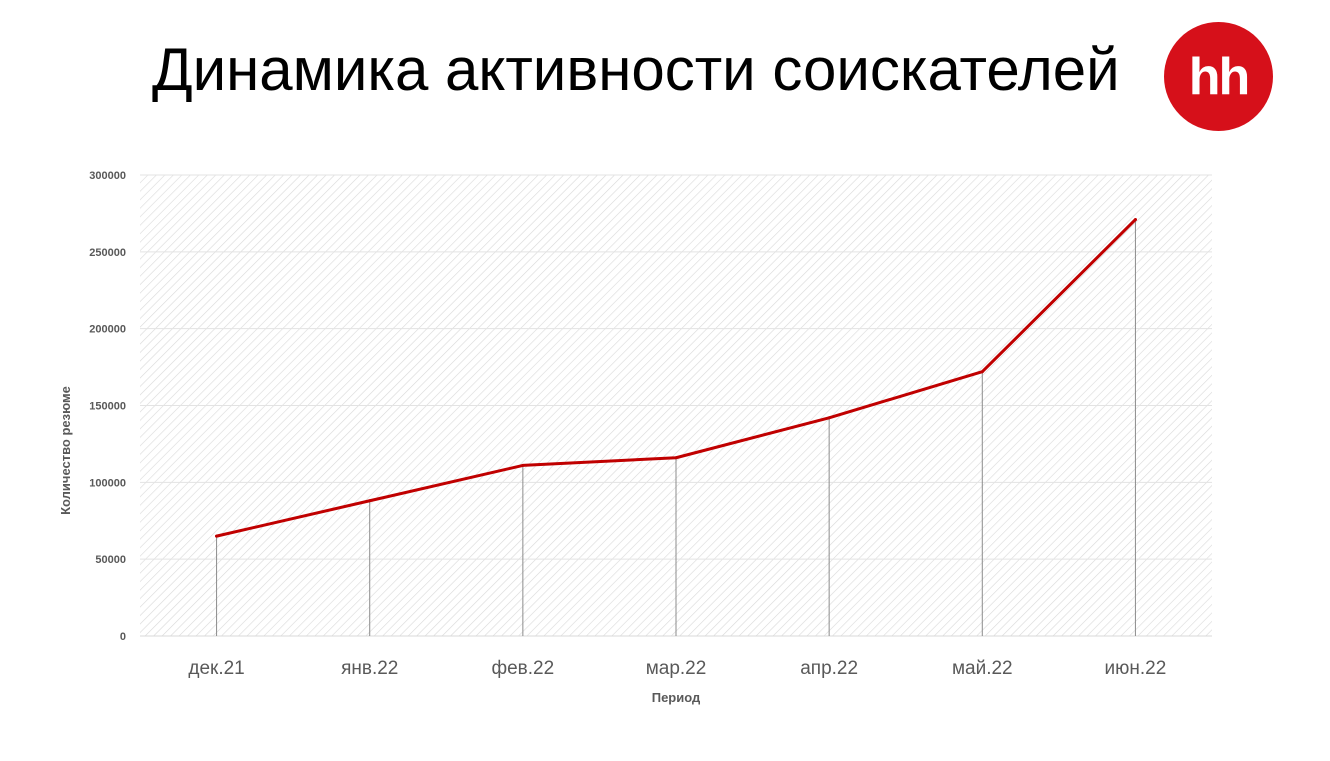 The height and width of the screenshot is (761, 1330). I want to click on y-axis-label: Количество резюме, so click(65, 450).